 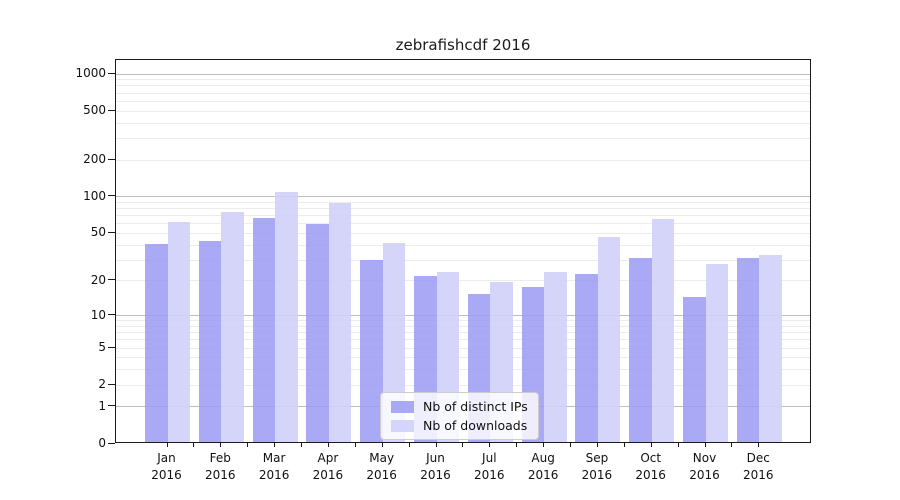 What do you see at coordinates (435, 458) in the screenshot?
I see `x-tick-month: Jun` at bounding box center [435, 458].